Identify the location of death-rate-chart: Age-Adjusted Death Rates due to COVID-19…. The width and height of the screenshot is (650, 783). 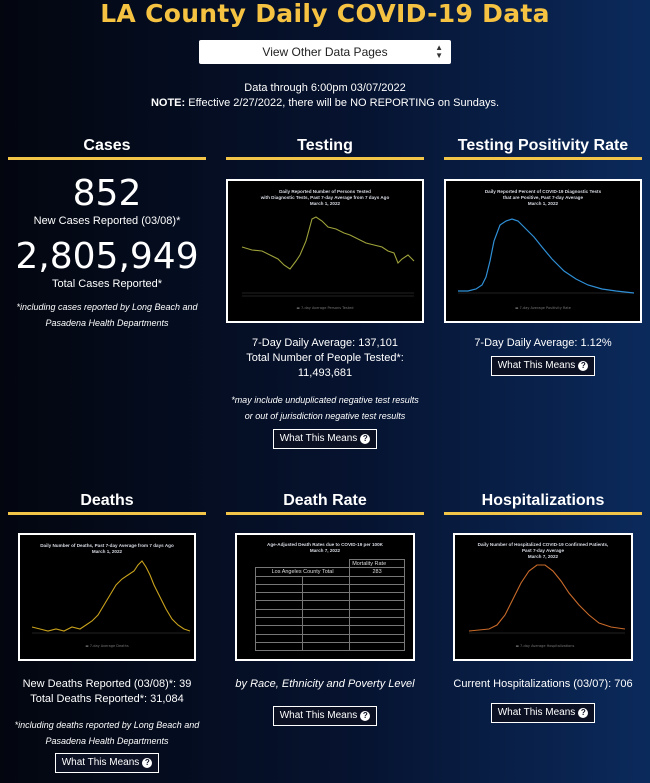
(325, 597).